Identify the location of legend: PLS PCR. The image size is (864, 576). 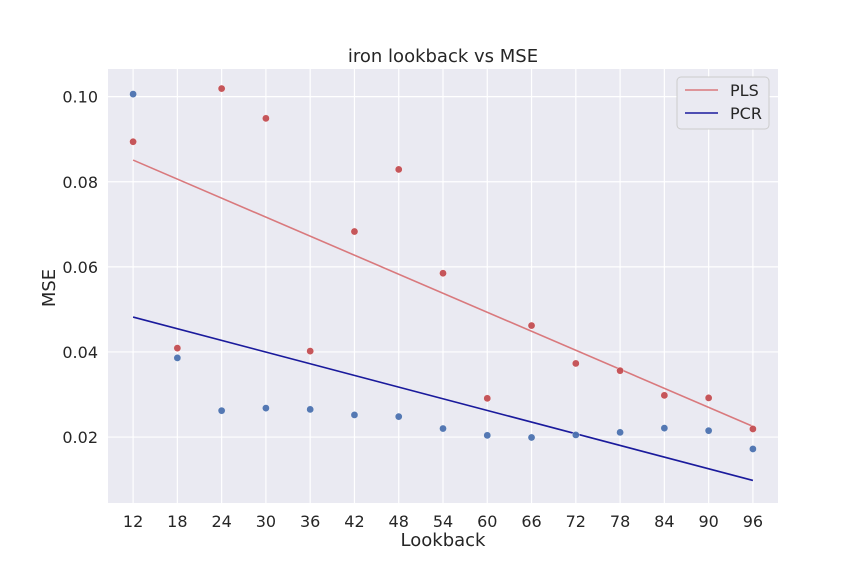
(723, 103).